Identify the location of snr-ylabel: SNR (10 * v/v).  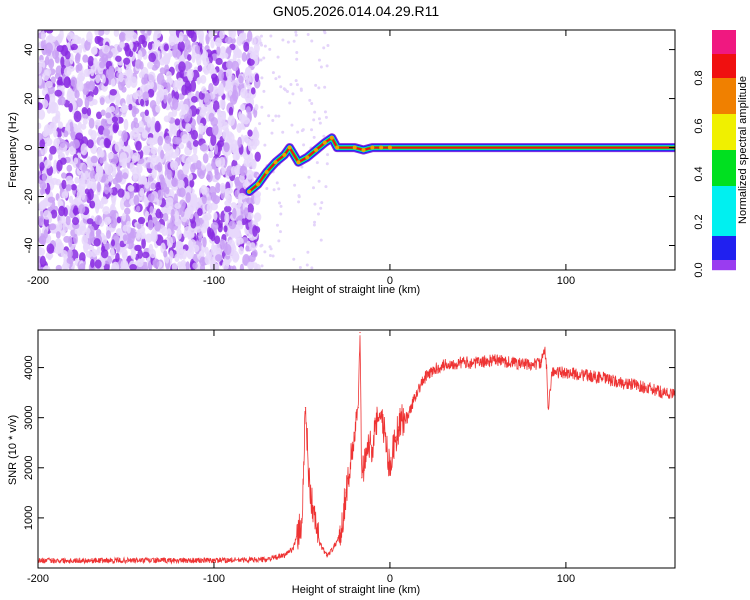
(13, 450).